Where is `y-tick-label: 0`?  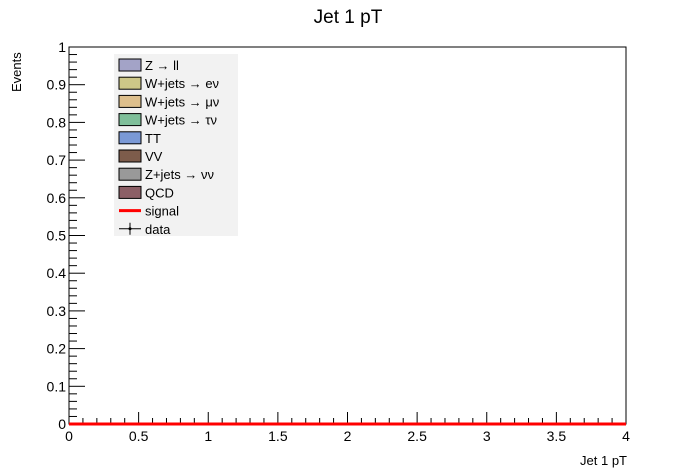
y-tick-label: 0 is located at coordinates (62, 424).